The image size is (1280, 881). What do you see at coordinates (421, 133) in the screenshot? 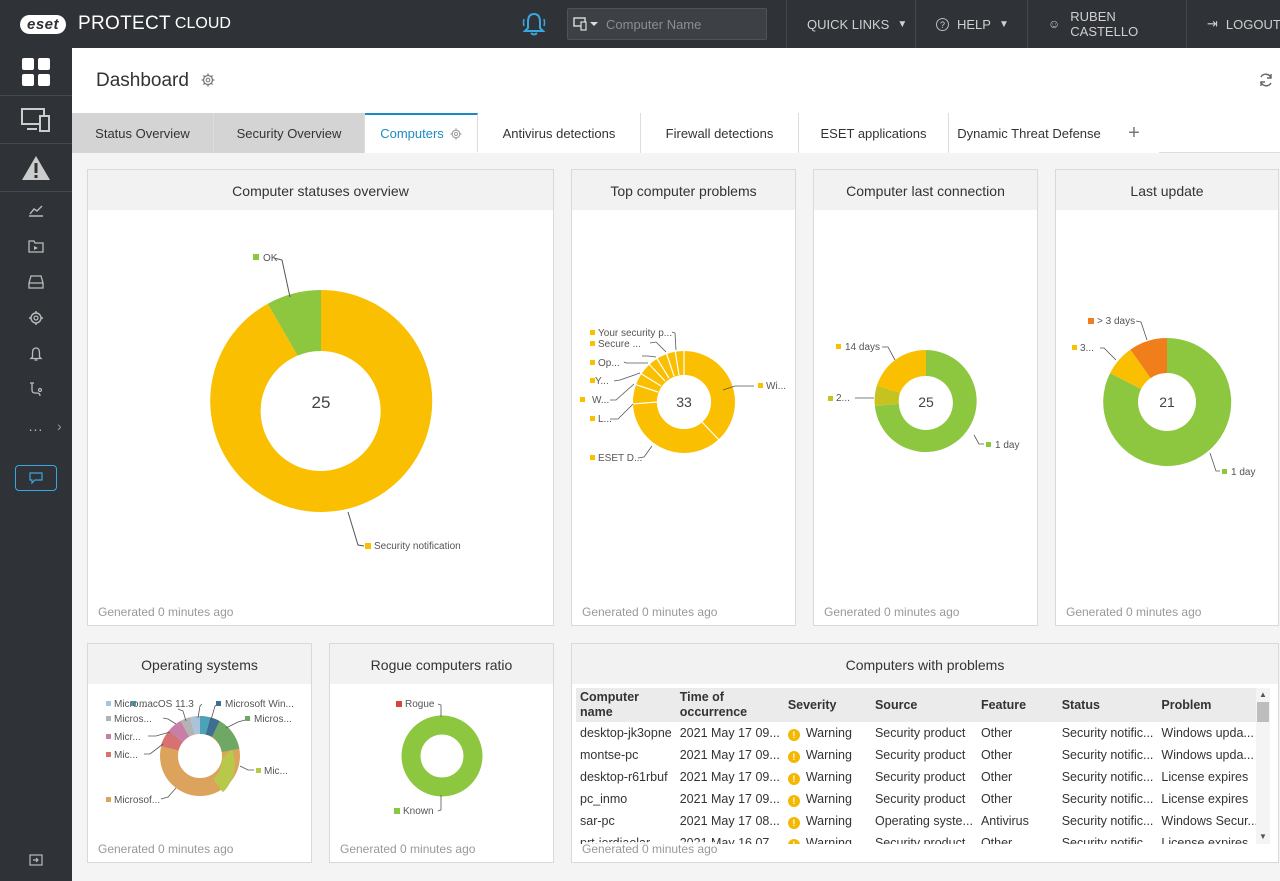
I see `tab-computers: Computers` at bounding box center [421, 133].